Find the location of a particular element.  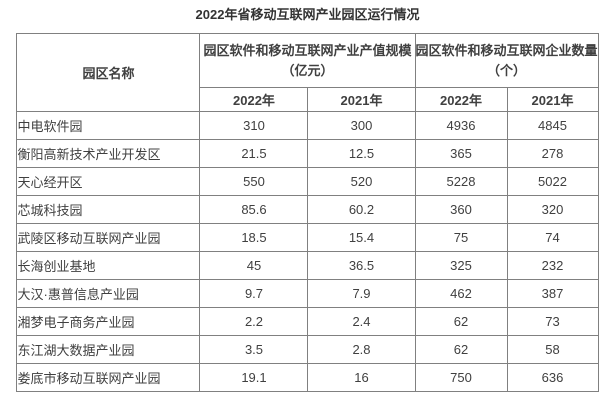

value-cell: 520 is located at coordinates (361, 181).